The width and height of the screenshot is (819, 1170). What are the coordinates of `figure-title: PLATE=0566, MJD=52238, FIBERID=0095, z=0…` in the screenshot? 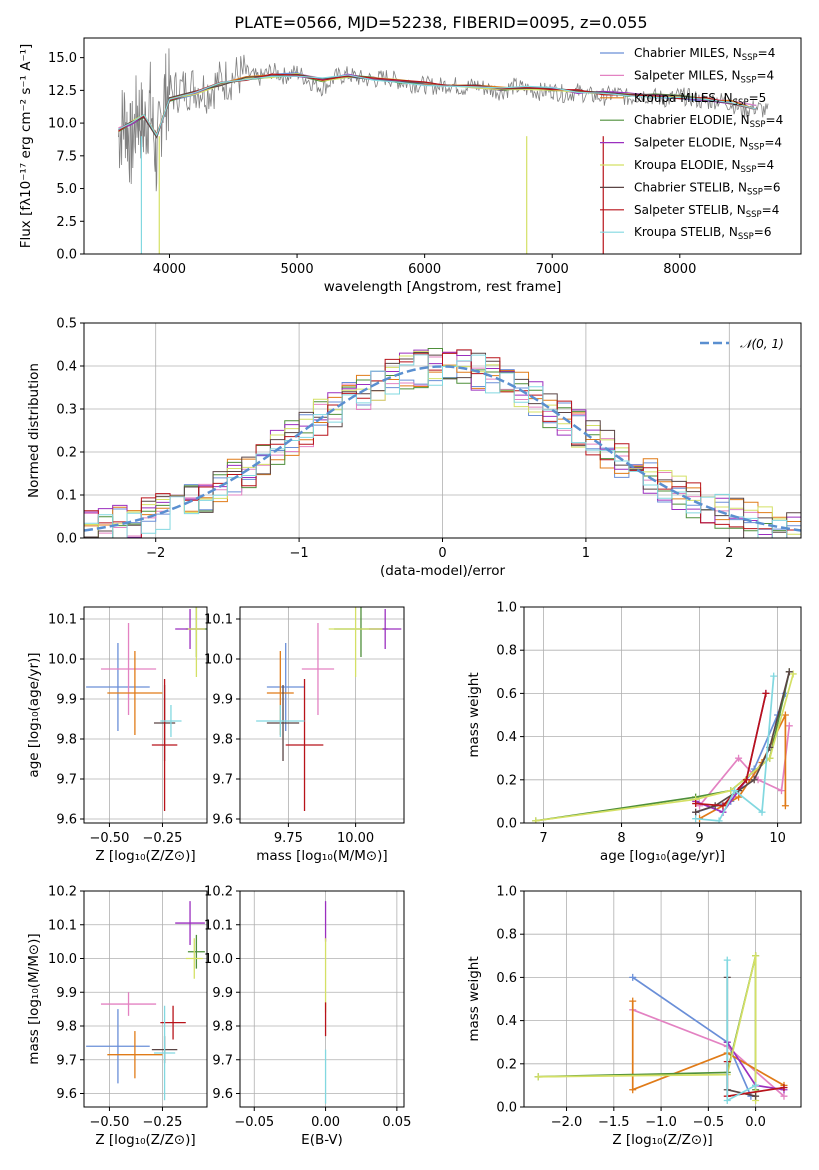 It's located at (440, 22).